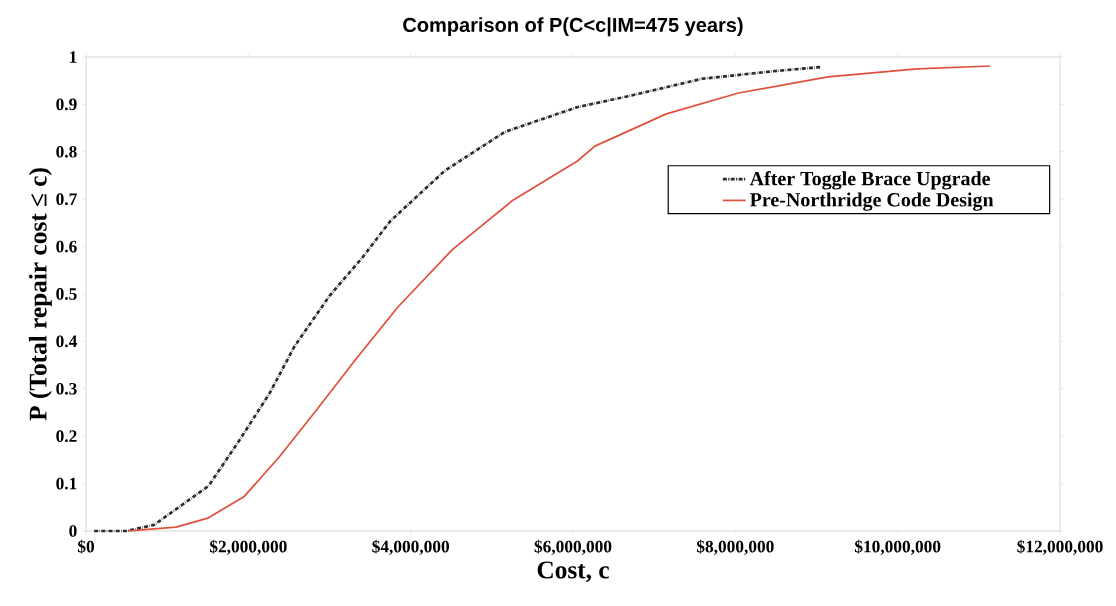 This screenshot has height=606, width=1116. What do you see at coordinates (871, 201) in the screenshot?
I see `legend-label: Pre-Northridge Code Design` at bounding box center [871, 201].